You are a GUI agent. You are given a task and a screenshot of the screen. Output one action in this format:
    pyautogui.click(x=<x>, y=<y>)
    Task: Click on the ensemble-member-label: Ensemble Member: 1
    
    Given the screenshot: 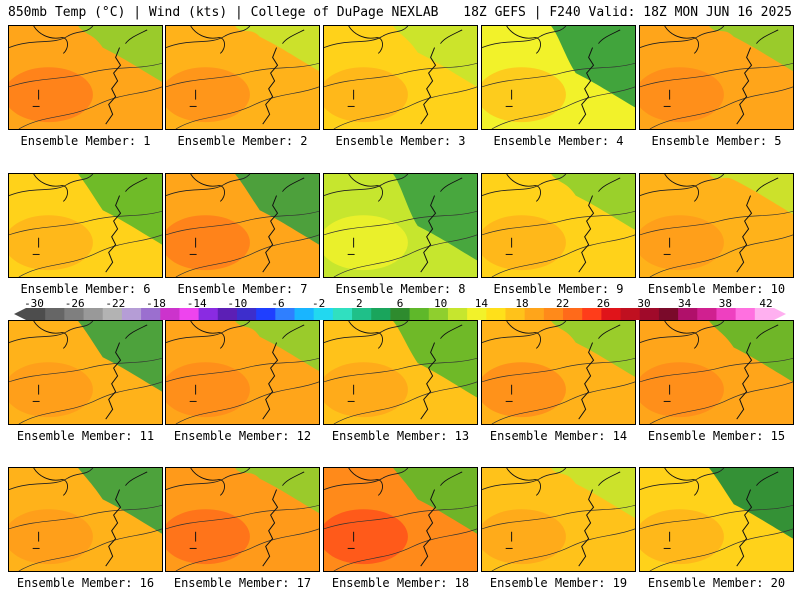 What is the action you would take?
    pyautogui.click(x=85, y=141)
    